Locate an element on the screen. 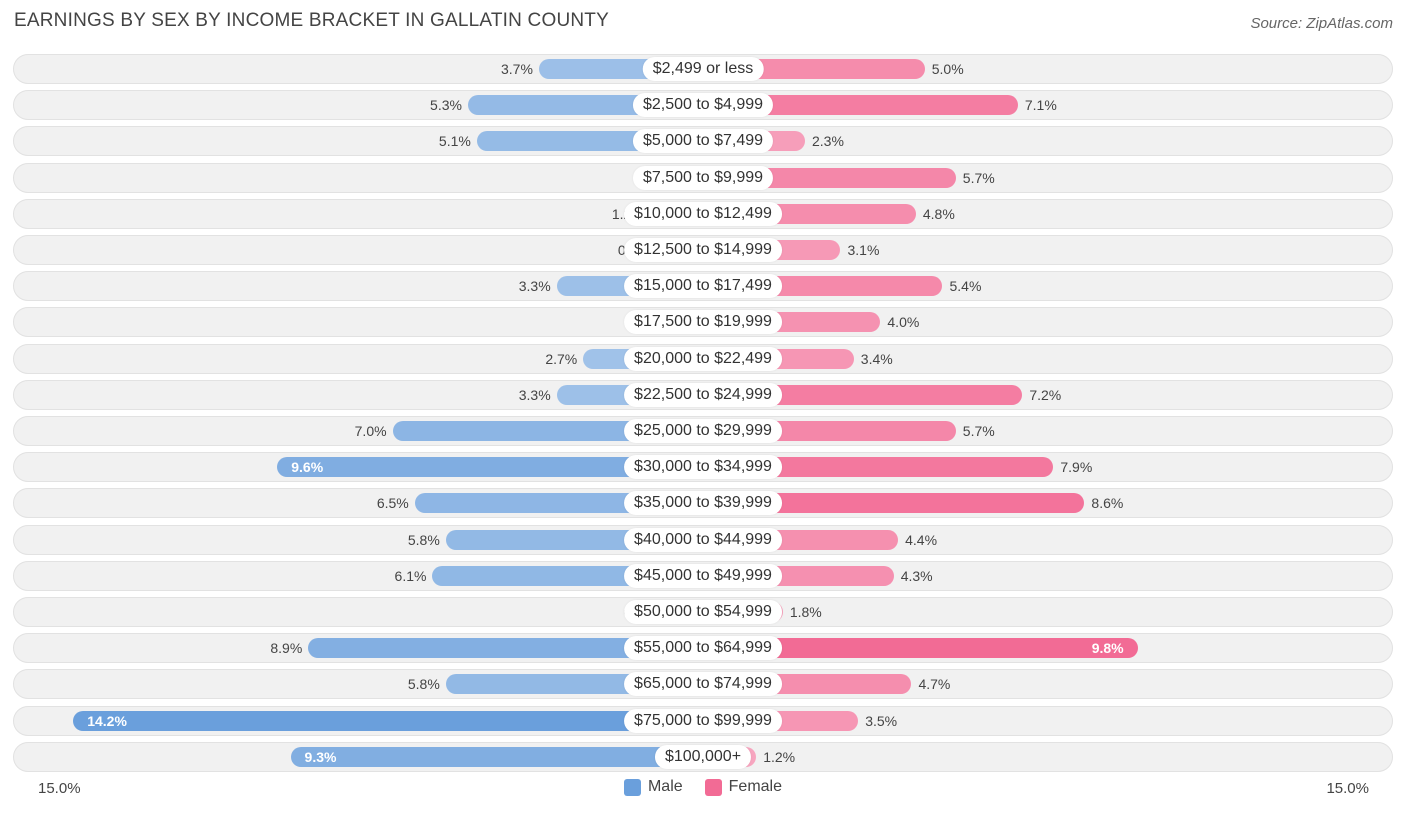 The image size is (1406, 813). category-label: $2,500 to $4,999 is located at coordinates (703, 105).